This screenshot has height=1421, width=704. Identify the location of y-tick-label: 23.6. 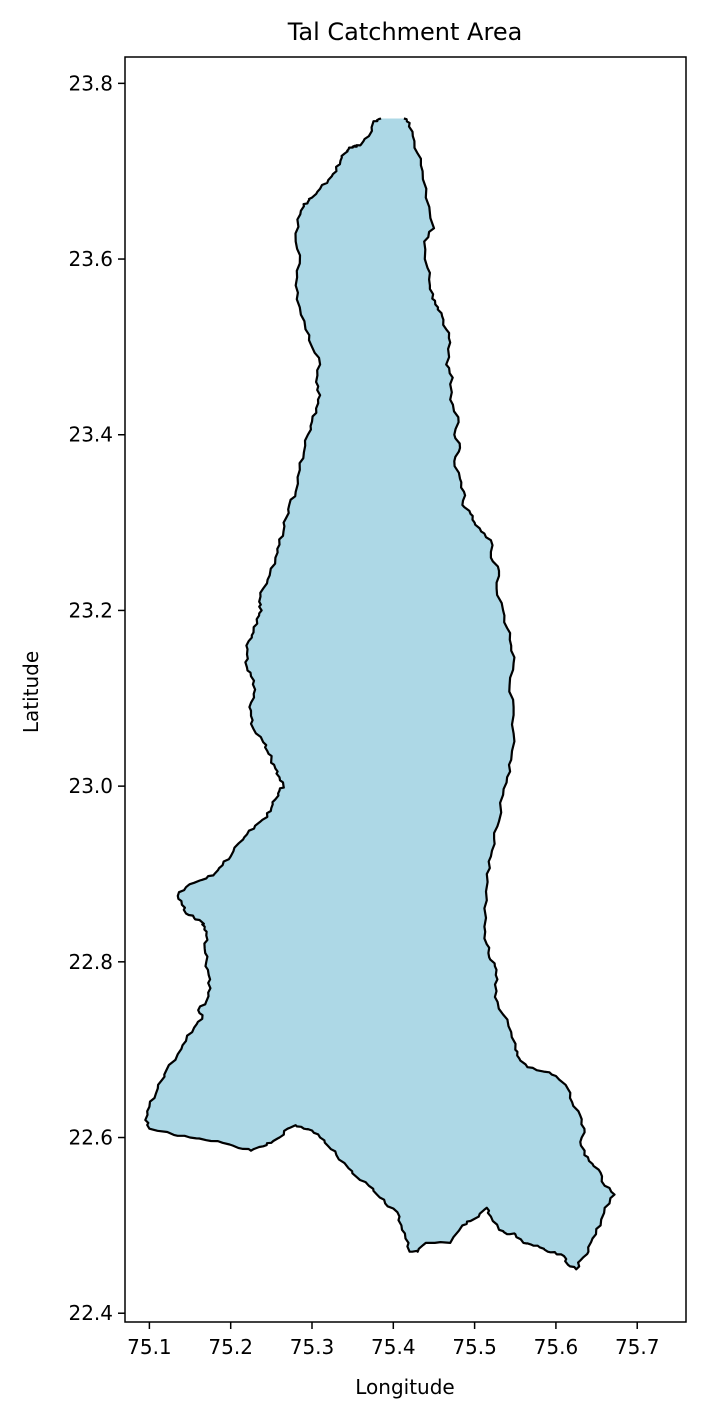
(90, 259).